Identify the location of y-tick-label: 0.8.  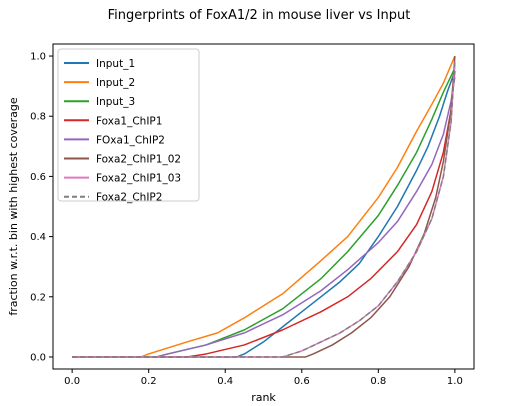
(38, 117).